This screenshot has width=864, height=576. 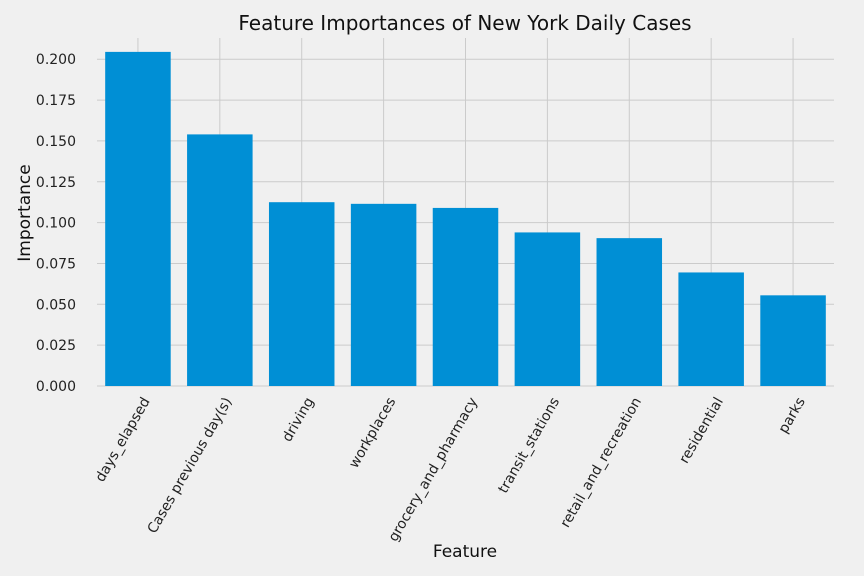 What do you see at coordinates (792, 415) in the screenshot?
I see `x-tick-label: parks` at bounding box center [792, 415].